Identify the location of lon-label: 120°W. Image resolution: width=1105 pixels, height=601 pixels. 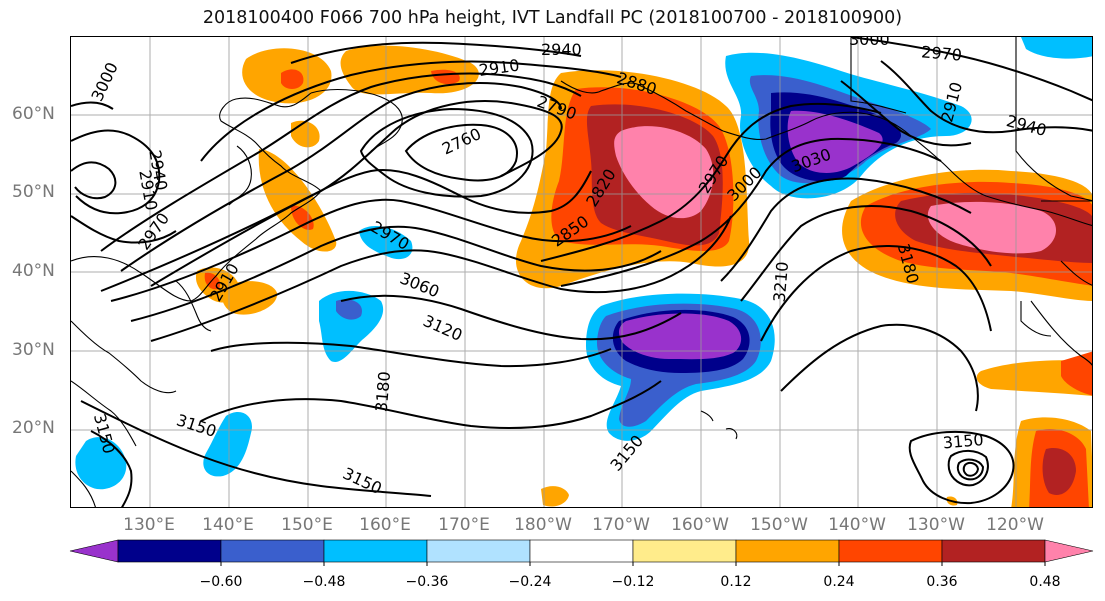
(1015, 525).